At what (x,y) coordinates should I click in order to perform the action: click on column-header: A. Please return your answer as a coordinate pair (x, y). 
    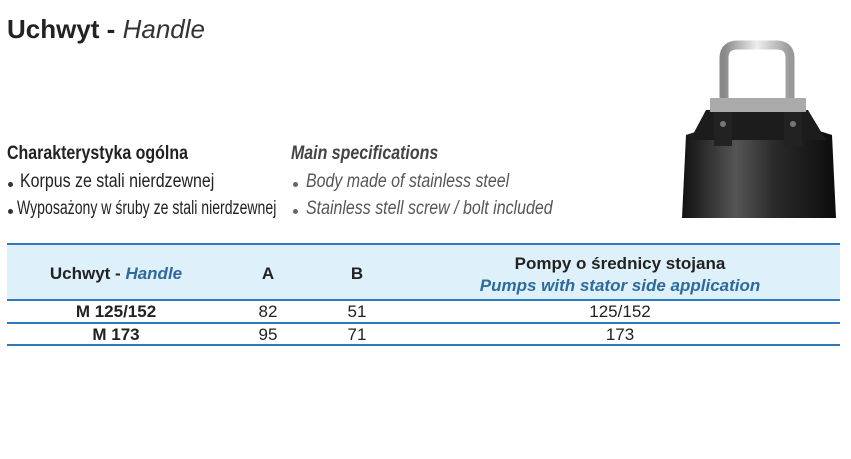
    Looking at the image, I should click on (268, 273).